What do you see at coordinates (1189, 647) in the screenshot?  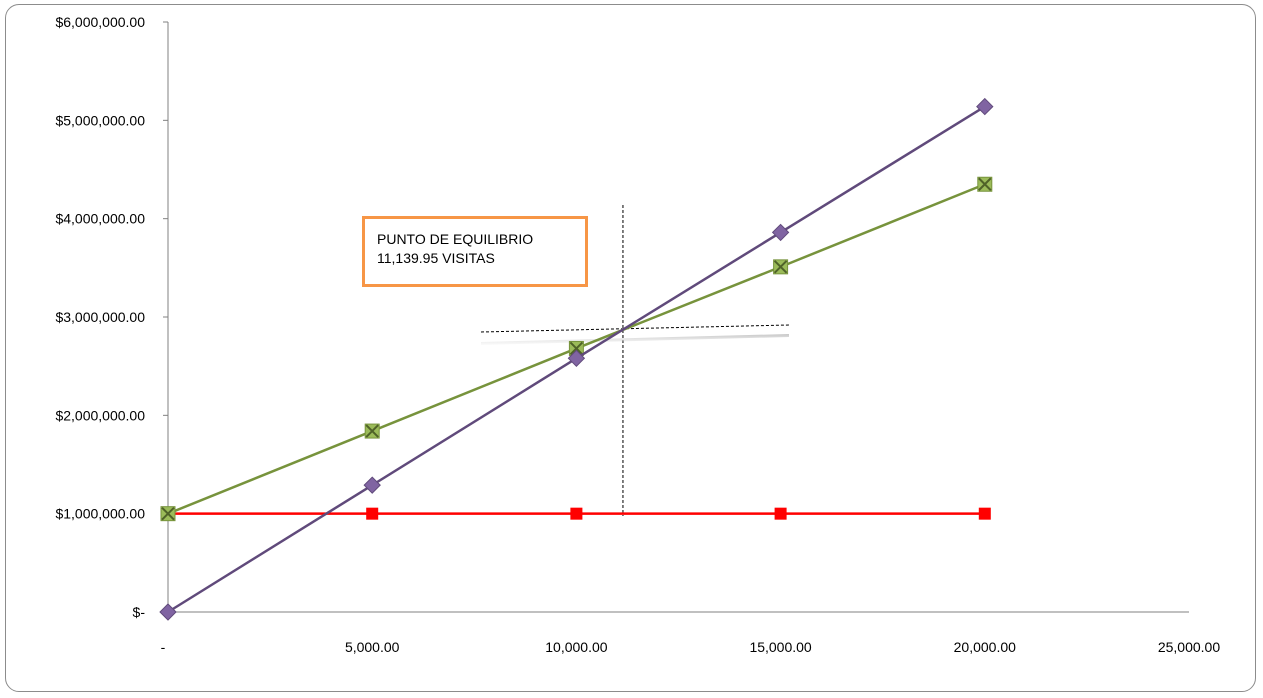 I see `x-tick-label: 25,000.00` at bounding box center [1189, 647].